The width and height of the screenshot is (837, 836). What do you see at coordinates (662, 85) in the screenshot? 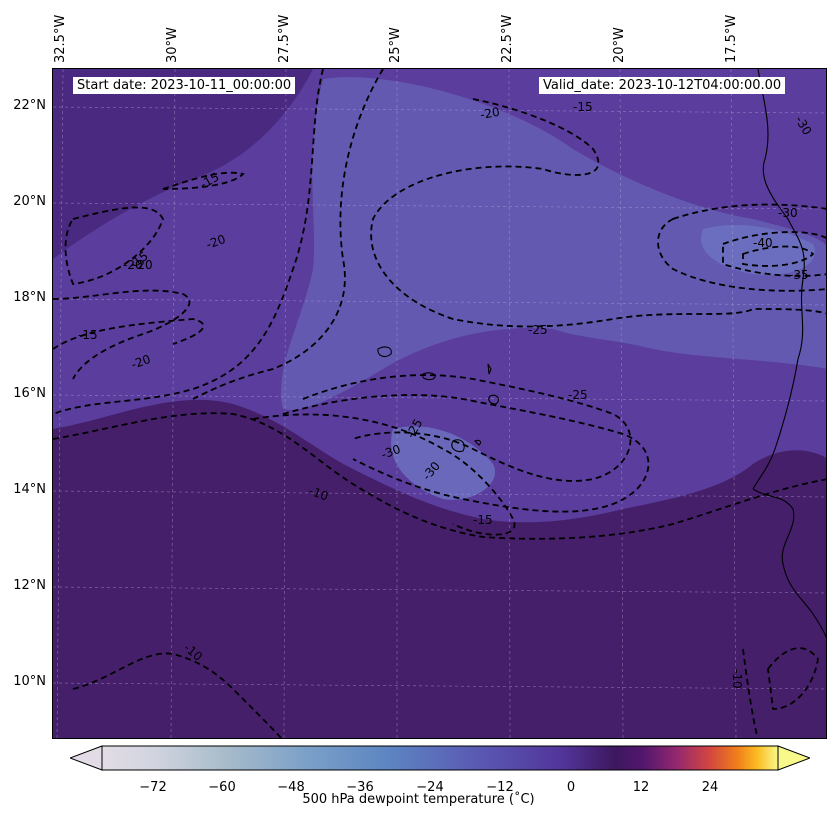
I see `valid-date-label: Valid_date: 2023-10-12T04:00:00.00` at bounding box center [662, 85].